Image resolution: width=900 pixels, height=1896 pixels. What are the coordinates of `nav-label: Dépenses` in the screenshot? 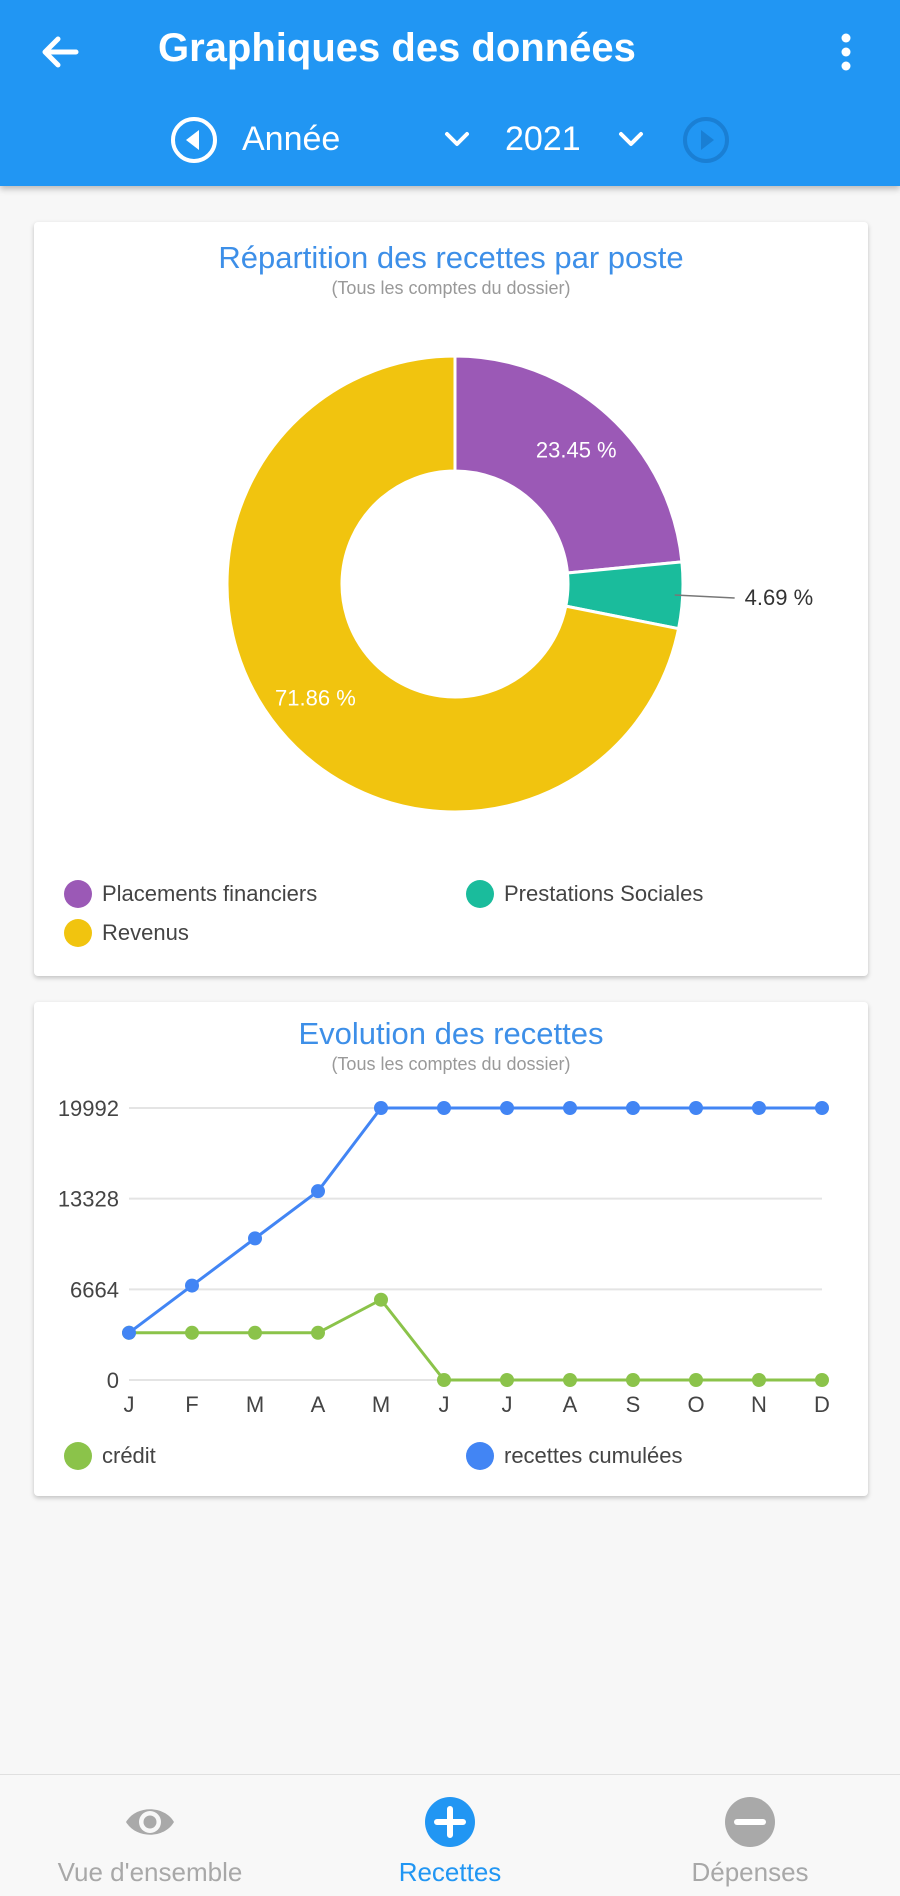 It's located at (750, 1872).